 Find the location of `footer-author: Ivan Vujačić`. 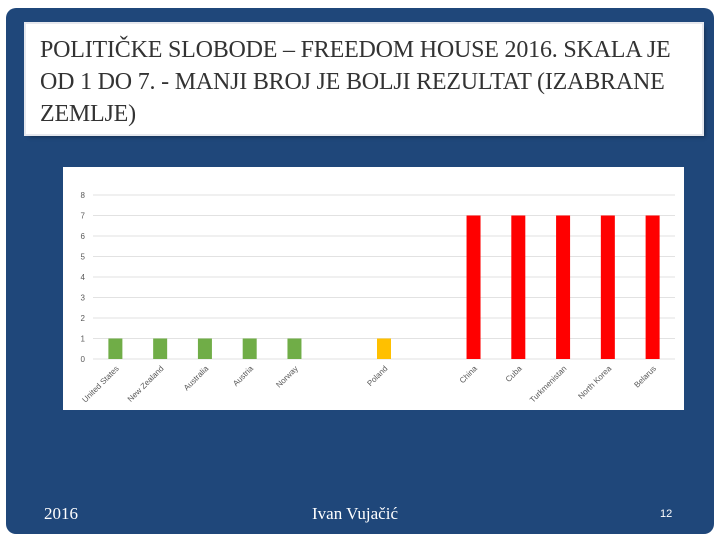

footer-author: Ivan Vujačić is located at coordinates (355, 513).